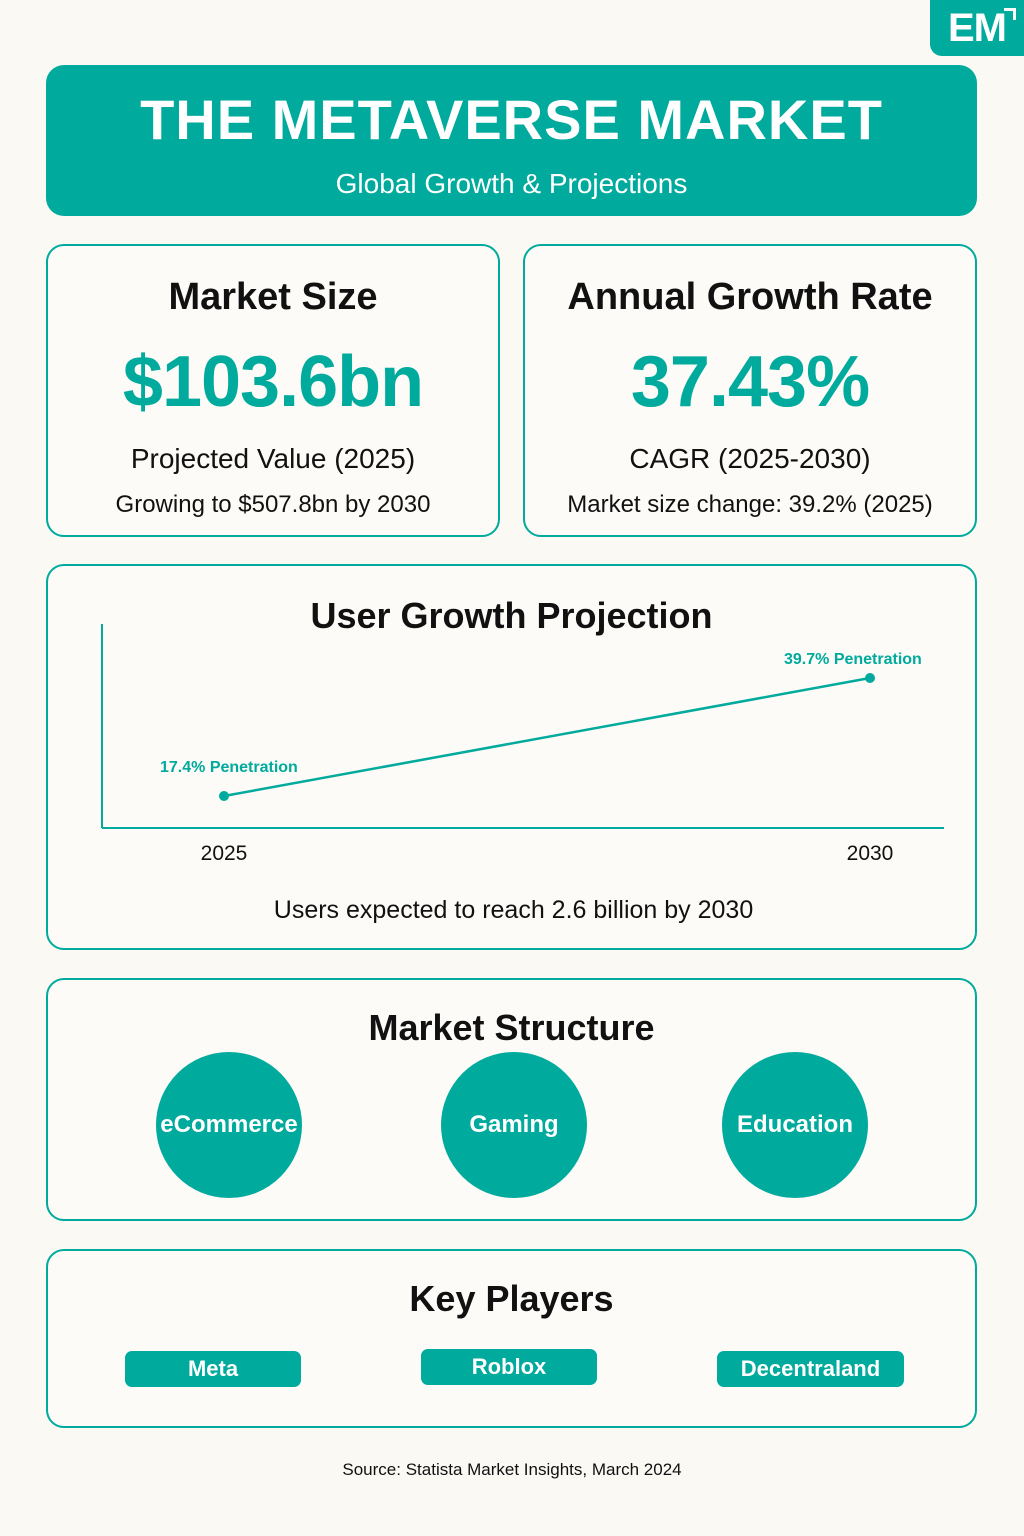  I want to click on market-structure-title: Market Structure, so click(511, 1027).